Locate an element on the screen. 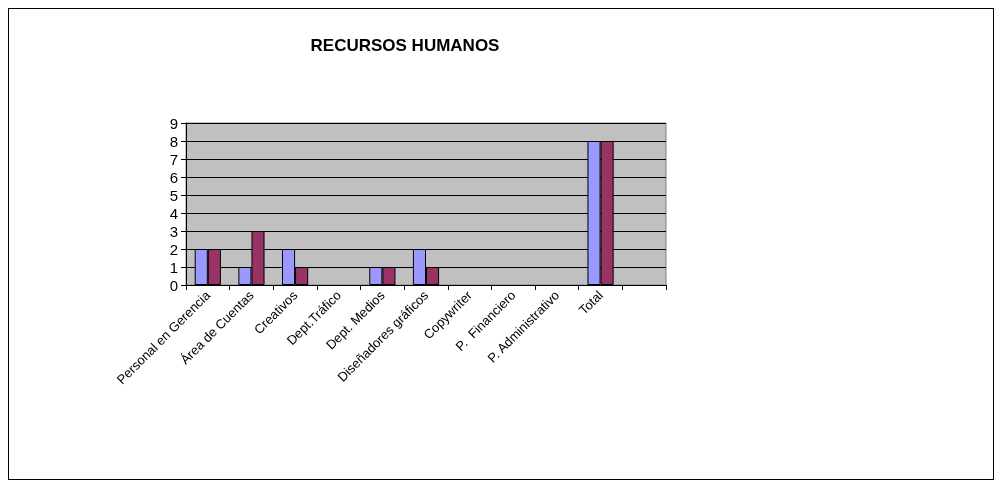 The height and width of the screenshot is (486, 1005). y-tick-label: 3 is located at coordinates (173, 231).